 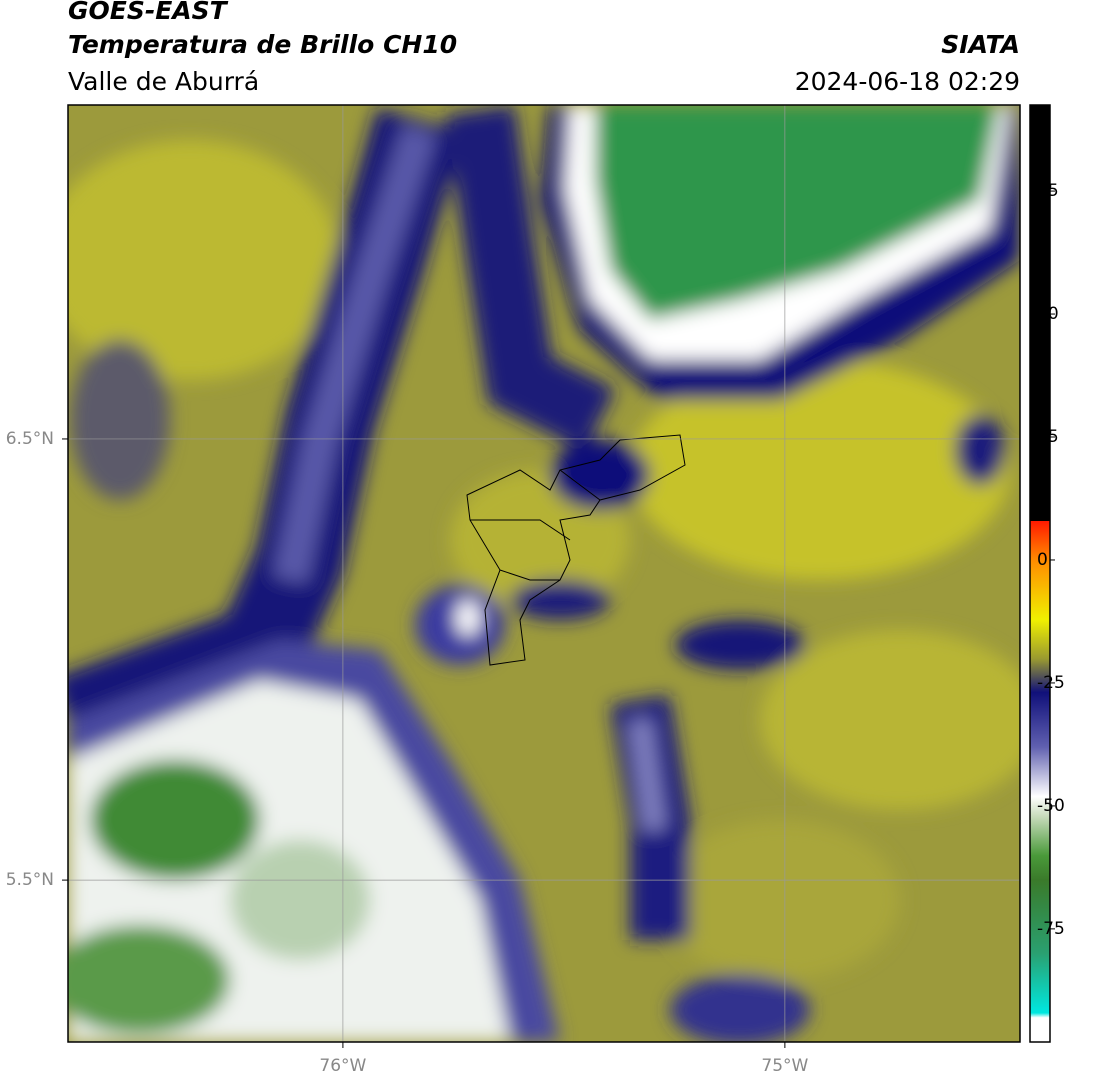 I want to click on title: GOES-EAST, so click(x=148, y=12).